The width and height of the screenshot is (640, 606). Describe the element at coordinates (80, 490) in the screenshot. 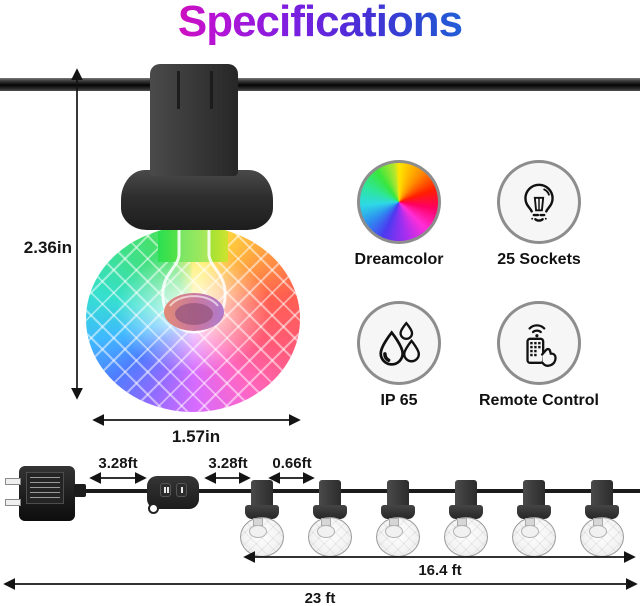

I see `cord-connector` at that location.